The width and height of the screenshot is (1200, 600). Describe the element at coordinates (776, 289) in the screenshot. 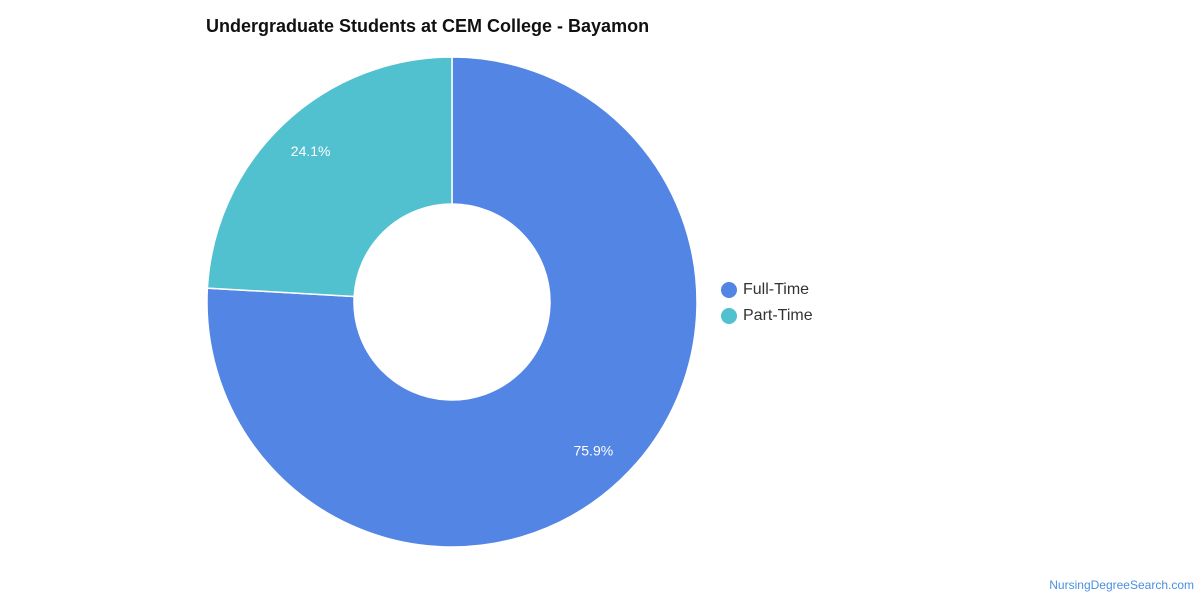

I see `legend-label-full-time: Full-Time` at that location.